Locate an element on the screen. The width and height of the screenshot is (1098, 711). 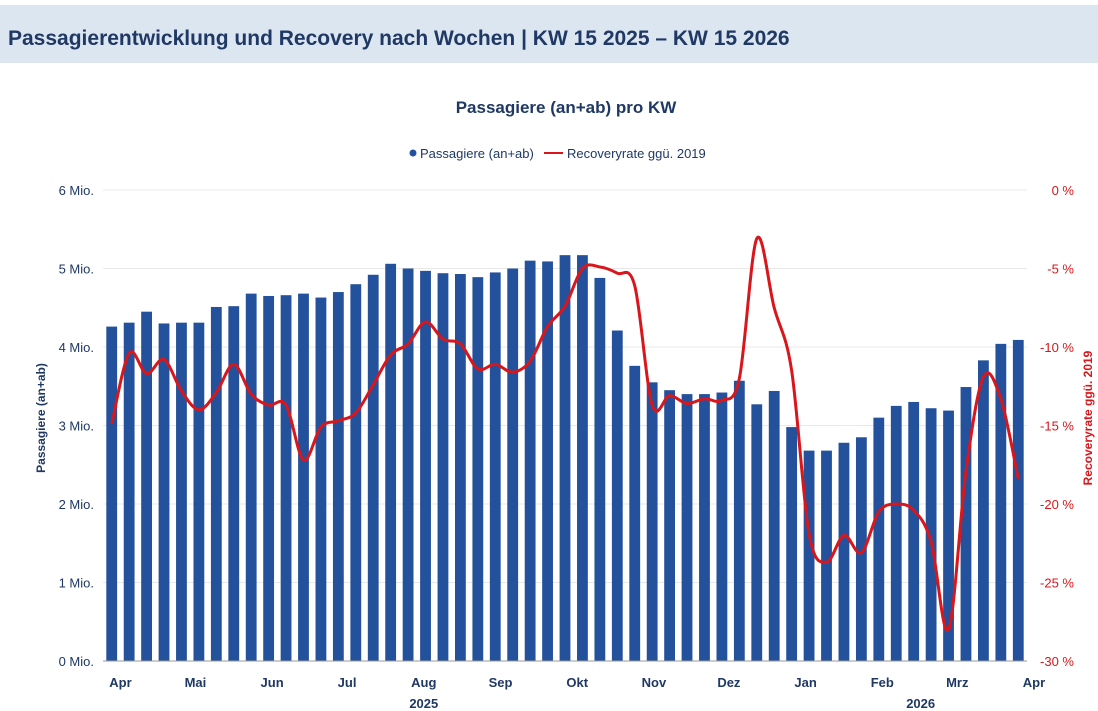
x-tick-label: Jun is located at coordinates (272, 682).